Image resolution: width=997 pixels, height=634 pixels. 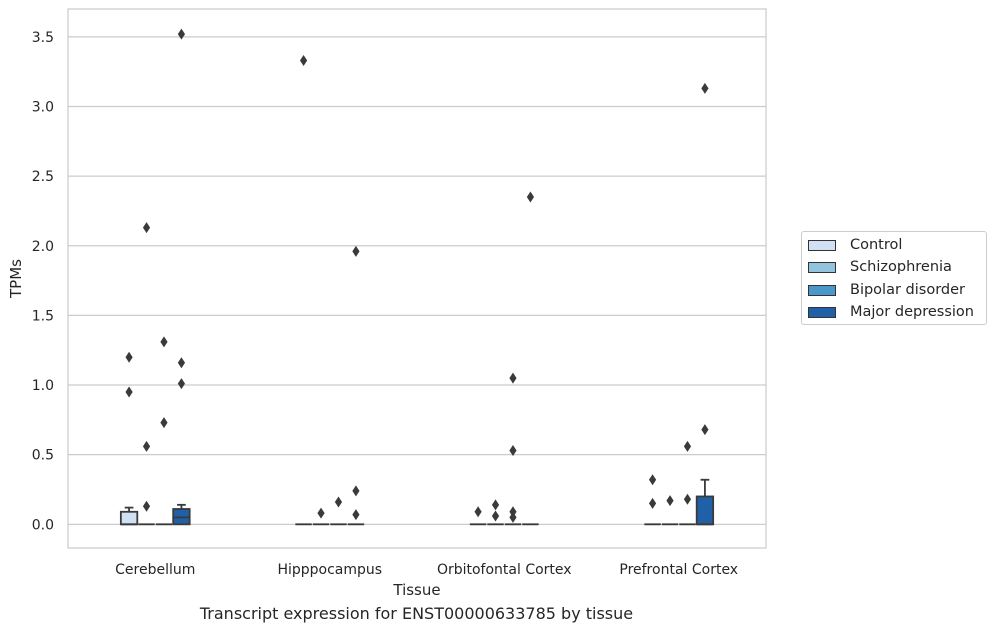 What do you see at coordinates (43, 281) in the screenshot?
I see `y-axis-ticks: 0.0 0.5 1.0 1.5 2.0 2.5 3.0 3.5` at bounding box center [43, 281].